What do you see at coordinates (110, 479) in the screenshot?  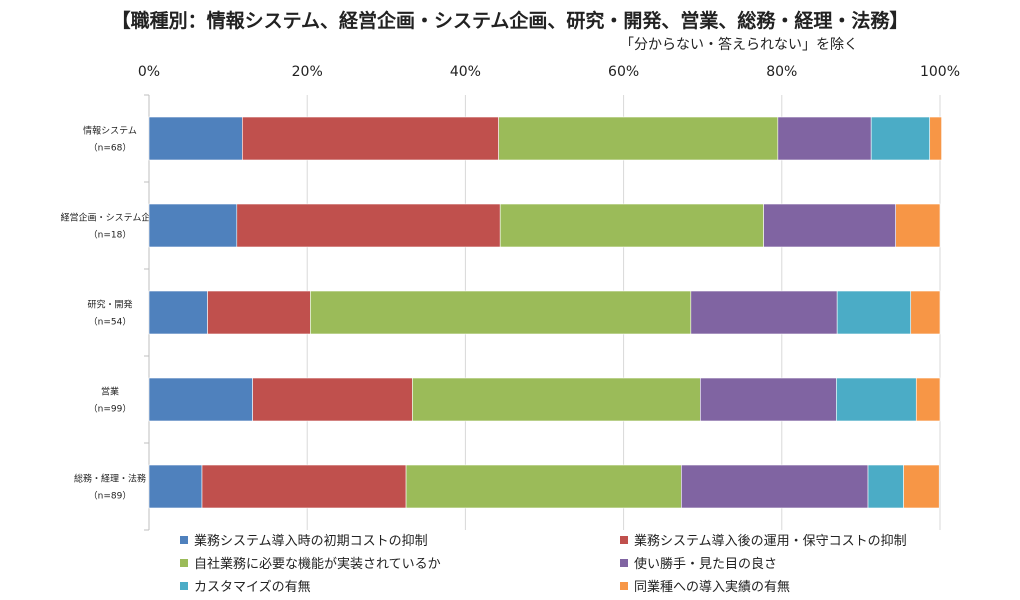 I see `category-label: 総務・経理・法務` at bounding box center [110, 479].